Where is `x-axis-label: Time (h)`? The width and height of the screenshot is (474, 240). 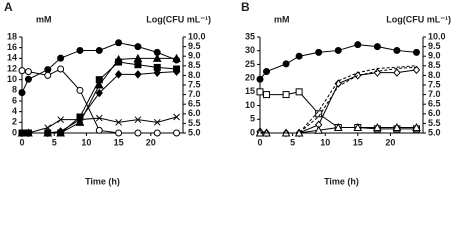
x-axis-label: Time (h) is located at coordinates (341, 181).